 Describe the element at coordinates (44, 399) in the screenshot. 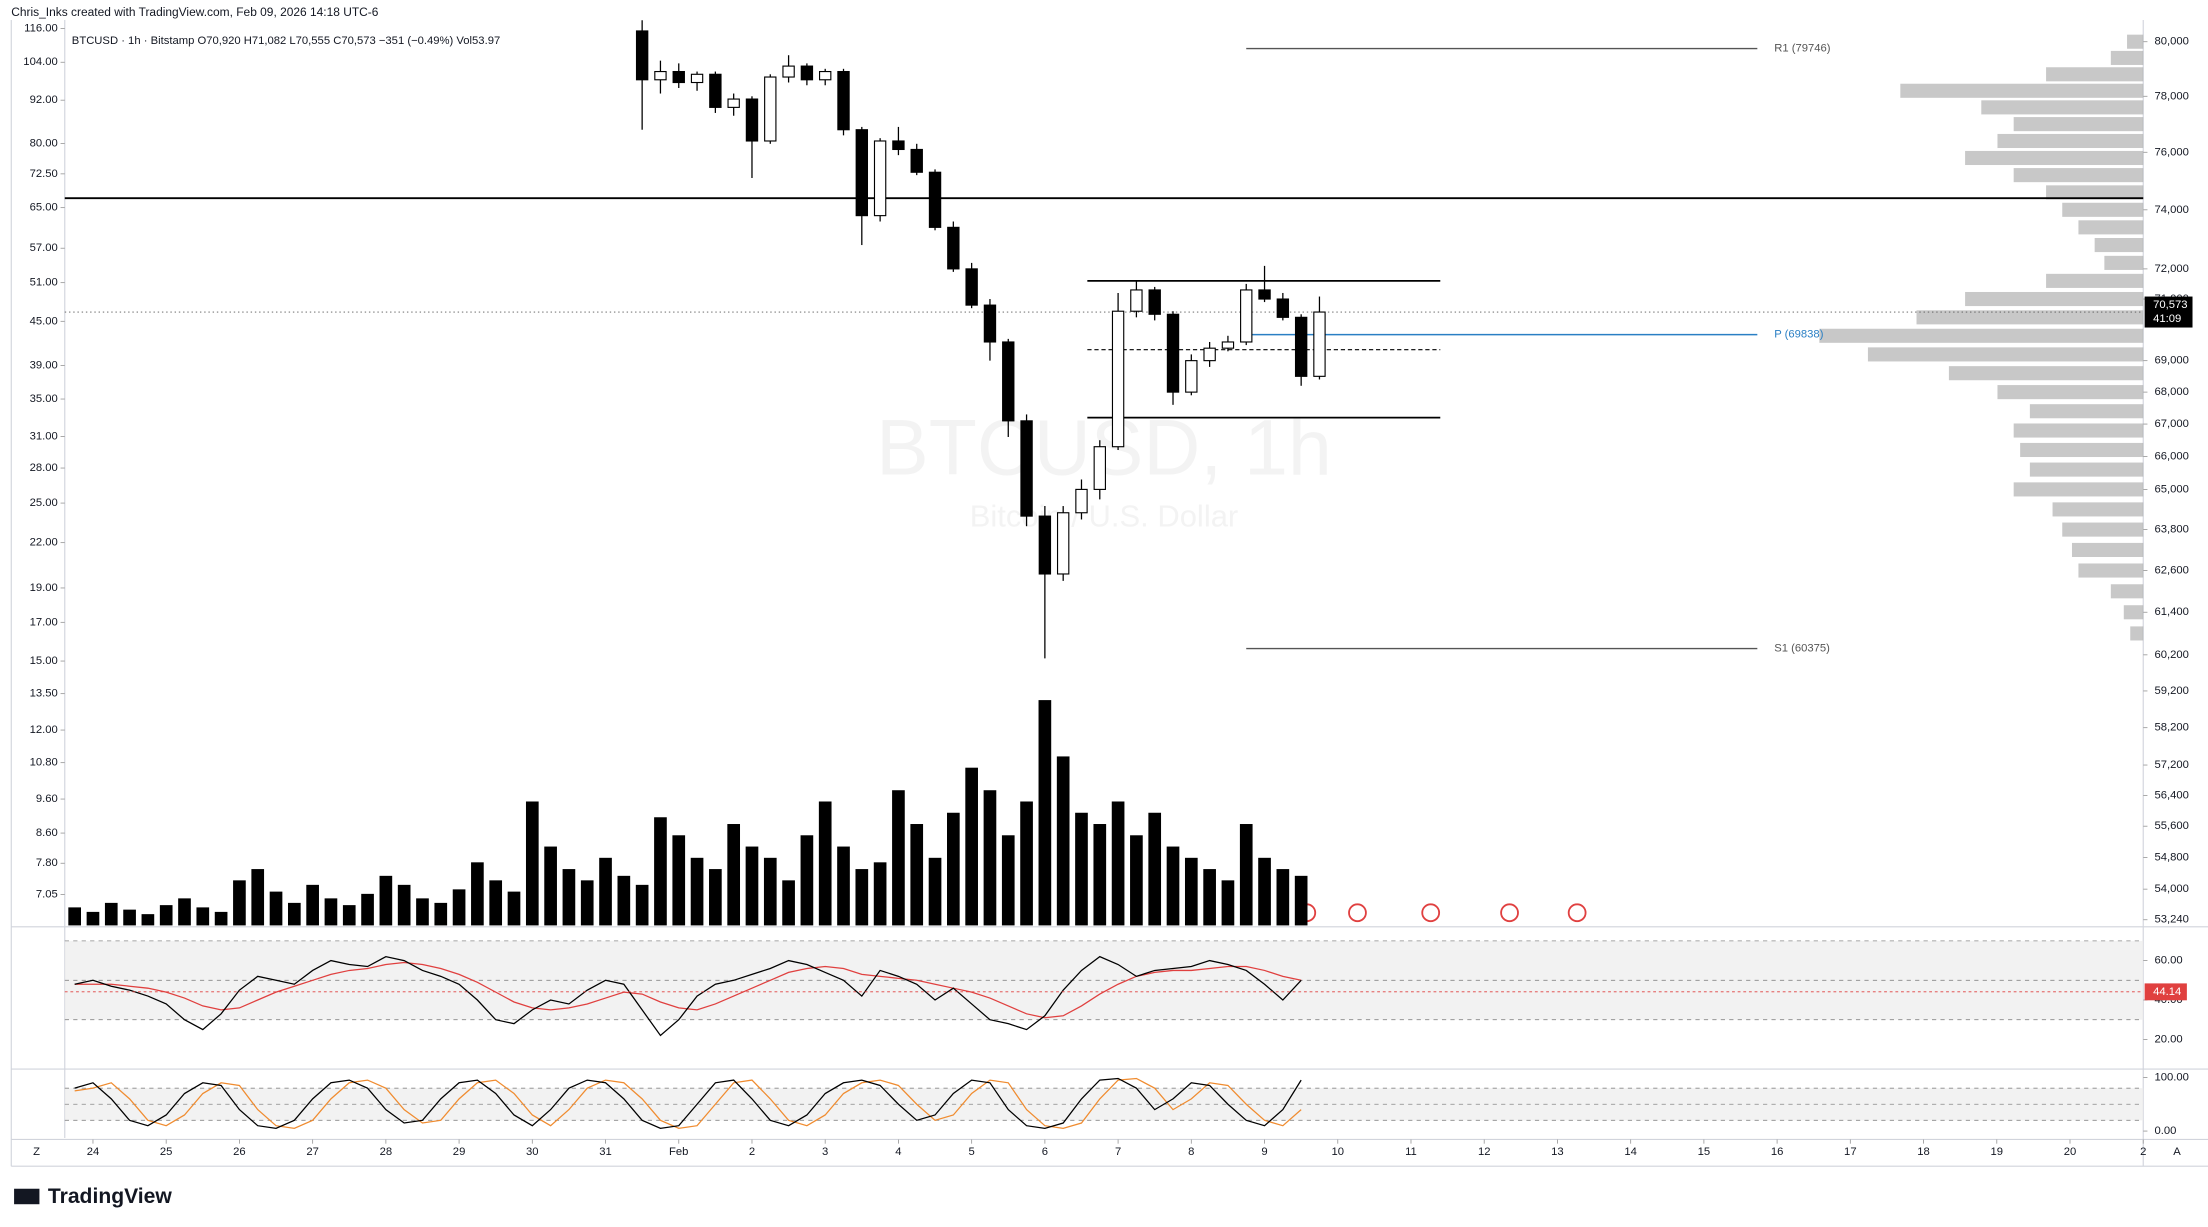

I see `y-tick-label: 35.00` at that location.